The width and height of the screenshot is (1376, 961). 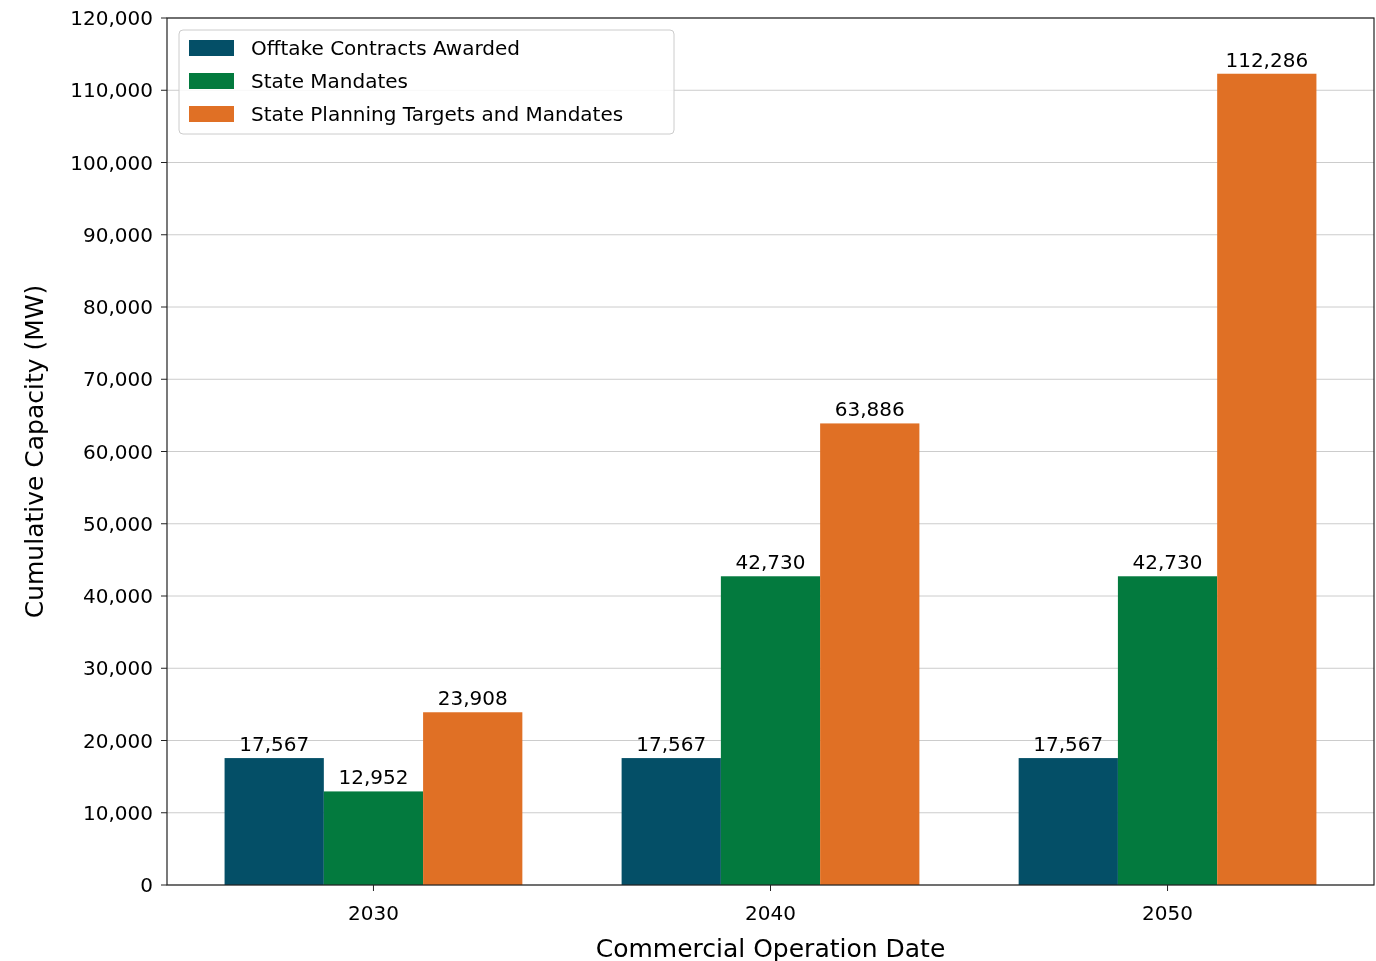 What do you see at coordinates (373, 777) in the screenshot?
I see `data-label: 12,952` at bounding box center [373, 777].